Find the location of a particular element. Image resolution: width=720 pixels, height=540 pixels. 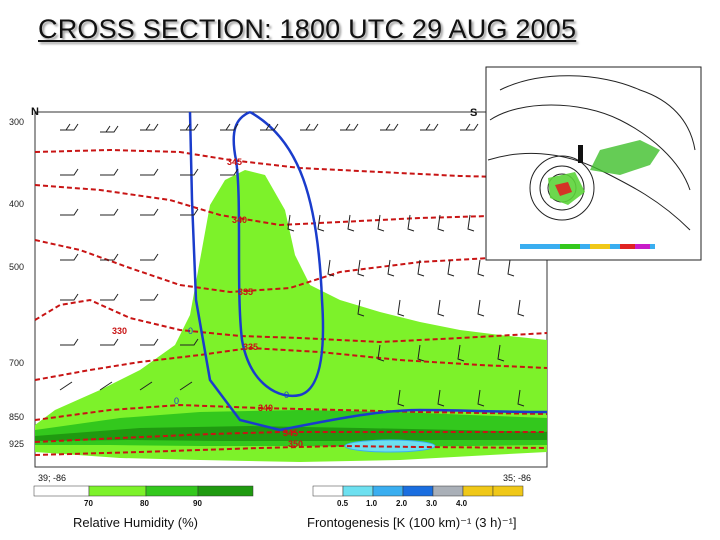

theta-340-lower is located at coordinates (291, 412).